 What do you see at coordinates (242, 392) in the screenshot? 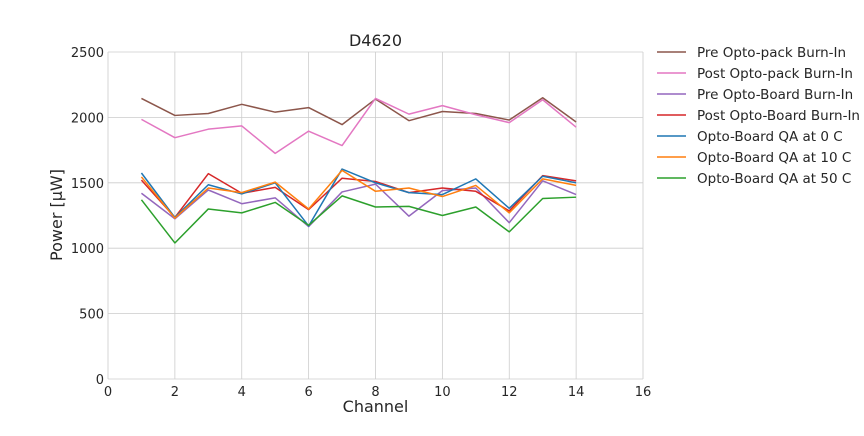
I see `x-tick-label: 4` at bounding box center [242, 392].